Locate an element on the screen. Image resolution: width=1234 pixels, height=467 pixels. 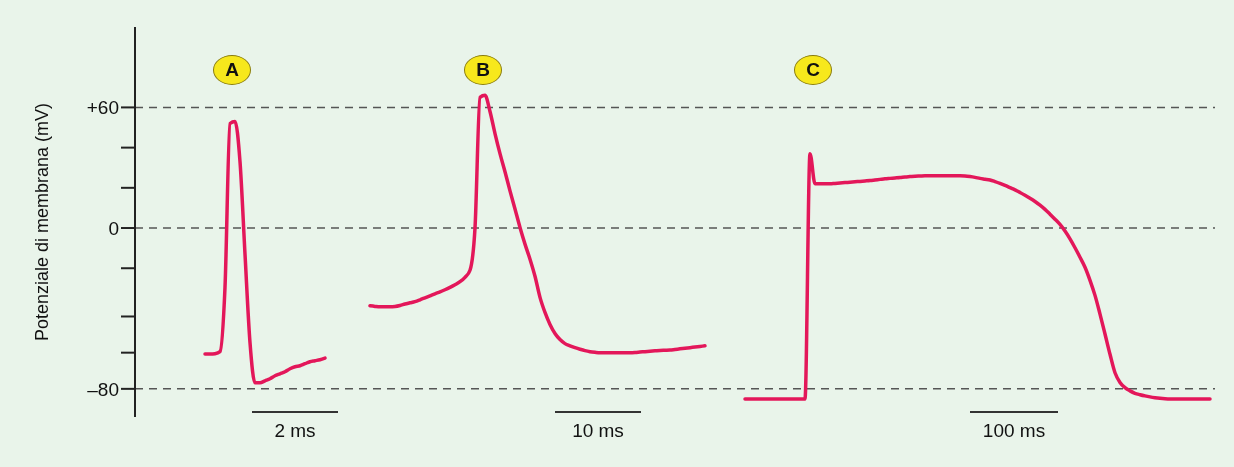
text: 2 ms is located at coordinates (295, 431).